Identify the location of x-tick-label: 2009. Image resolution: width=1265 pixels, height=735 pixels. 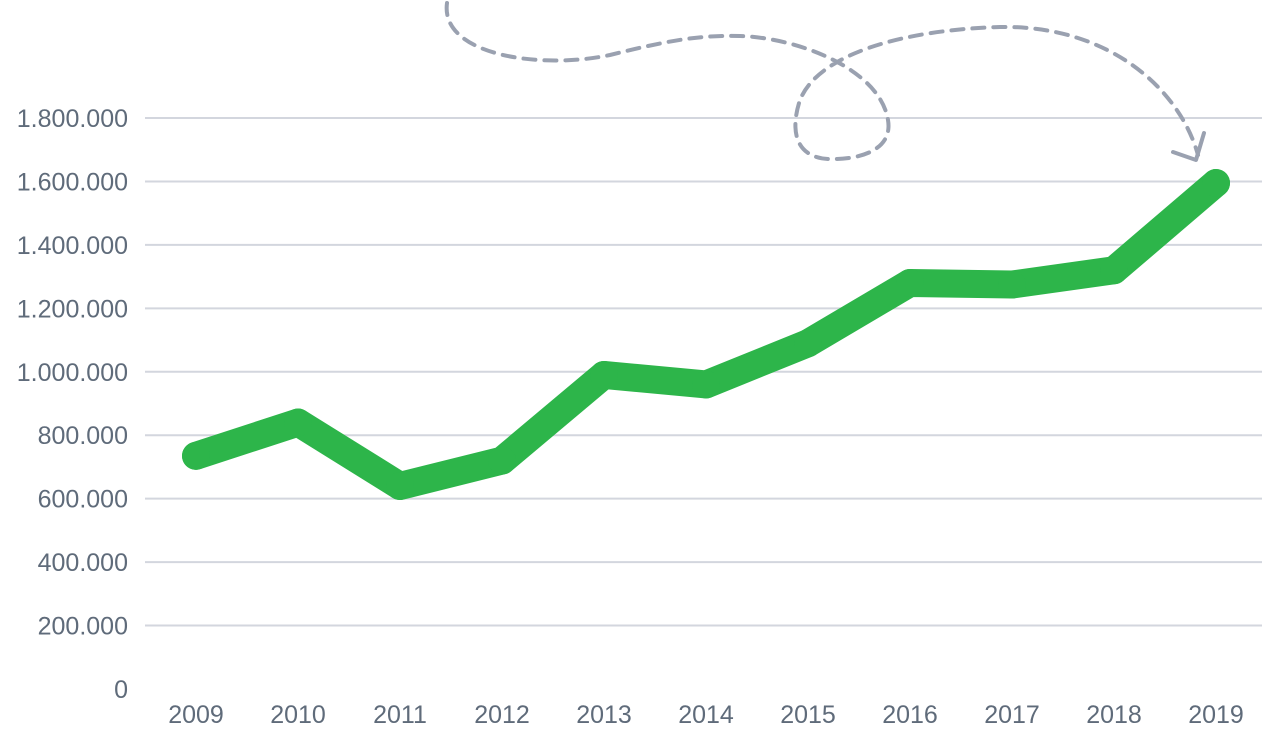
(196, 715).